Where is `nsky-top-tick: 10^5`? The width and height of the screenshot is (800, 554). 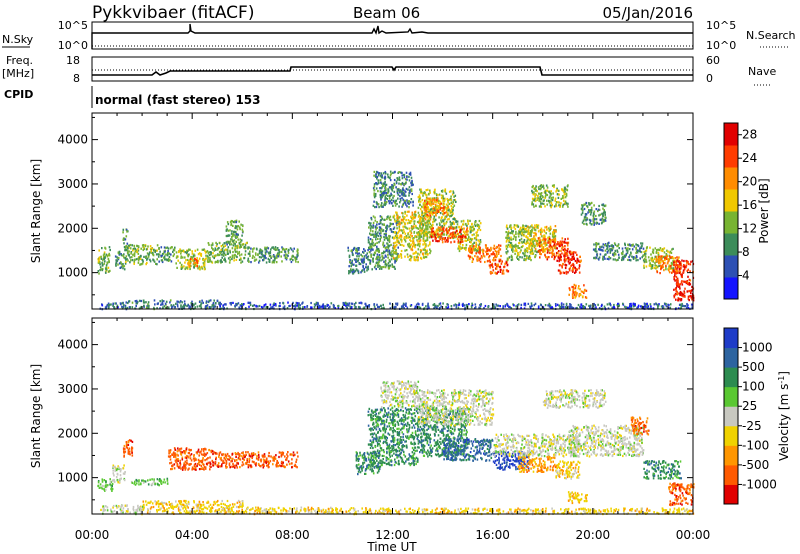 nsky-top-tick: 10^5 is located at coordinates (73, 25).